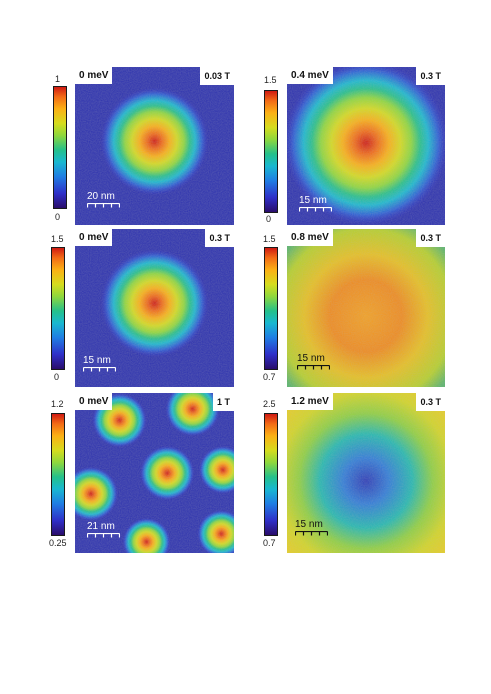  Describe the element at coordinates (57, 404) in the screenshot. I see `colorbar-max-label: 1.2` at that location.